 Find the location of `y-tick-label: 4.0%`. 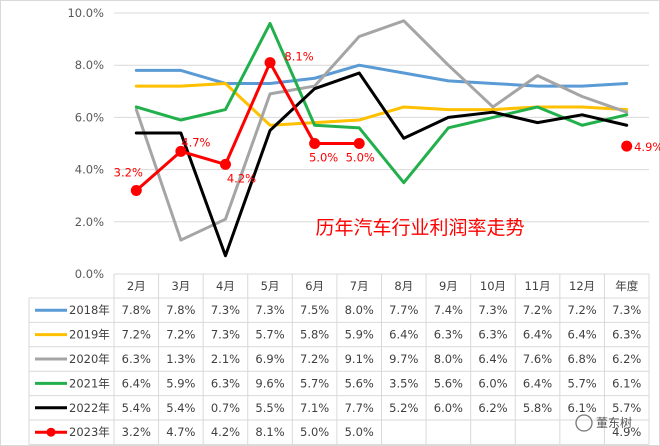

y-tick-label: 4.0% is located at coordinates (89, 170).